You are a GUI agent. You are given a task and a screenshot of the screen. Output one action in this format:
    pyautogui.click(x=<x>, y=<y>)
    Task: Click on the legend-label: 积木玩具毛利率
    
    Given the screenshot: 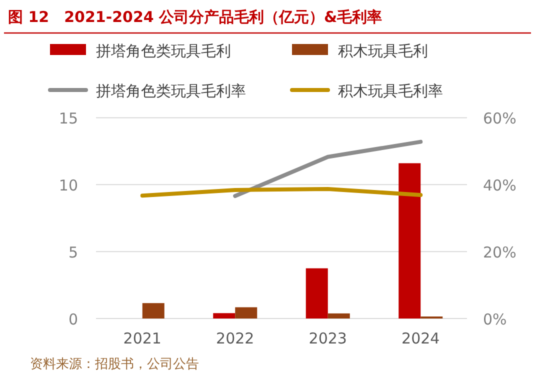 What is the action you would take?
    pyautogui.click(x=390, y=91)
    